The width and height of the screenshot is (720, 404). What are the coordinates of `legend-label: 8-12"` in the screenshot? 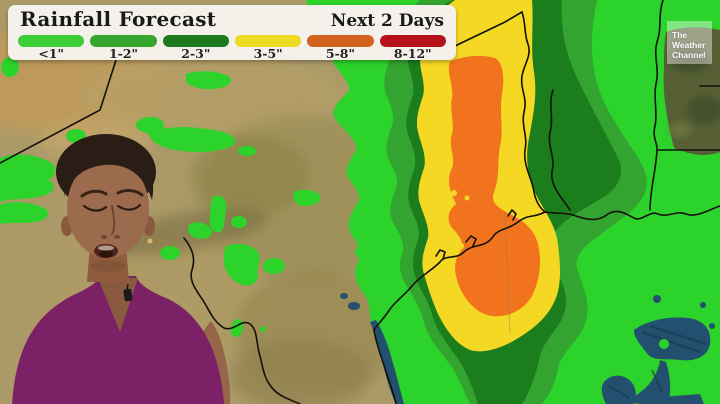 It's located at (412, 53).